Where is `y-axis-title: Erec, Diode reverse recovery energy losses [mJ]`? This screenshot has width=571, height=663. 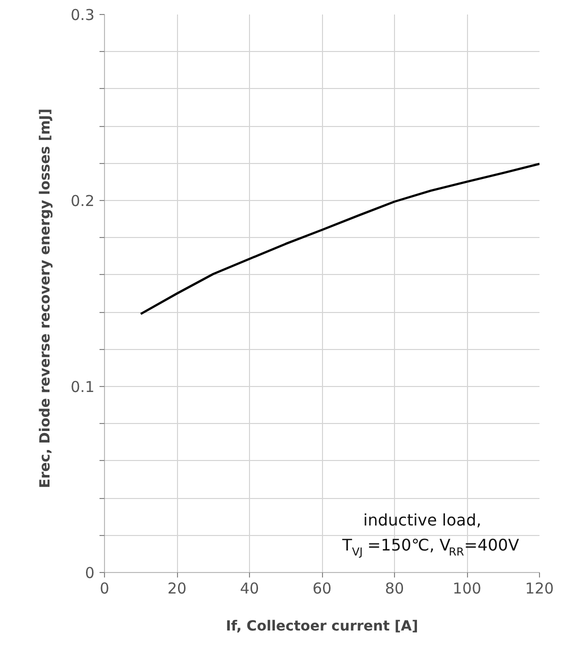
y-axis-title: Erec, Diode reverse recovery energy losses [mJ] is located at coordinates (46, 298).